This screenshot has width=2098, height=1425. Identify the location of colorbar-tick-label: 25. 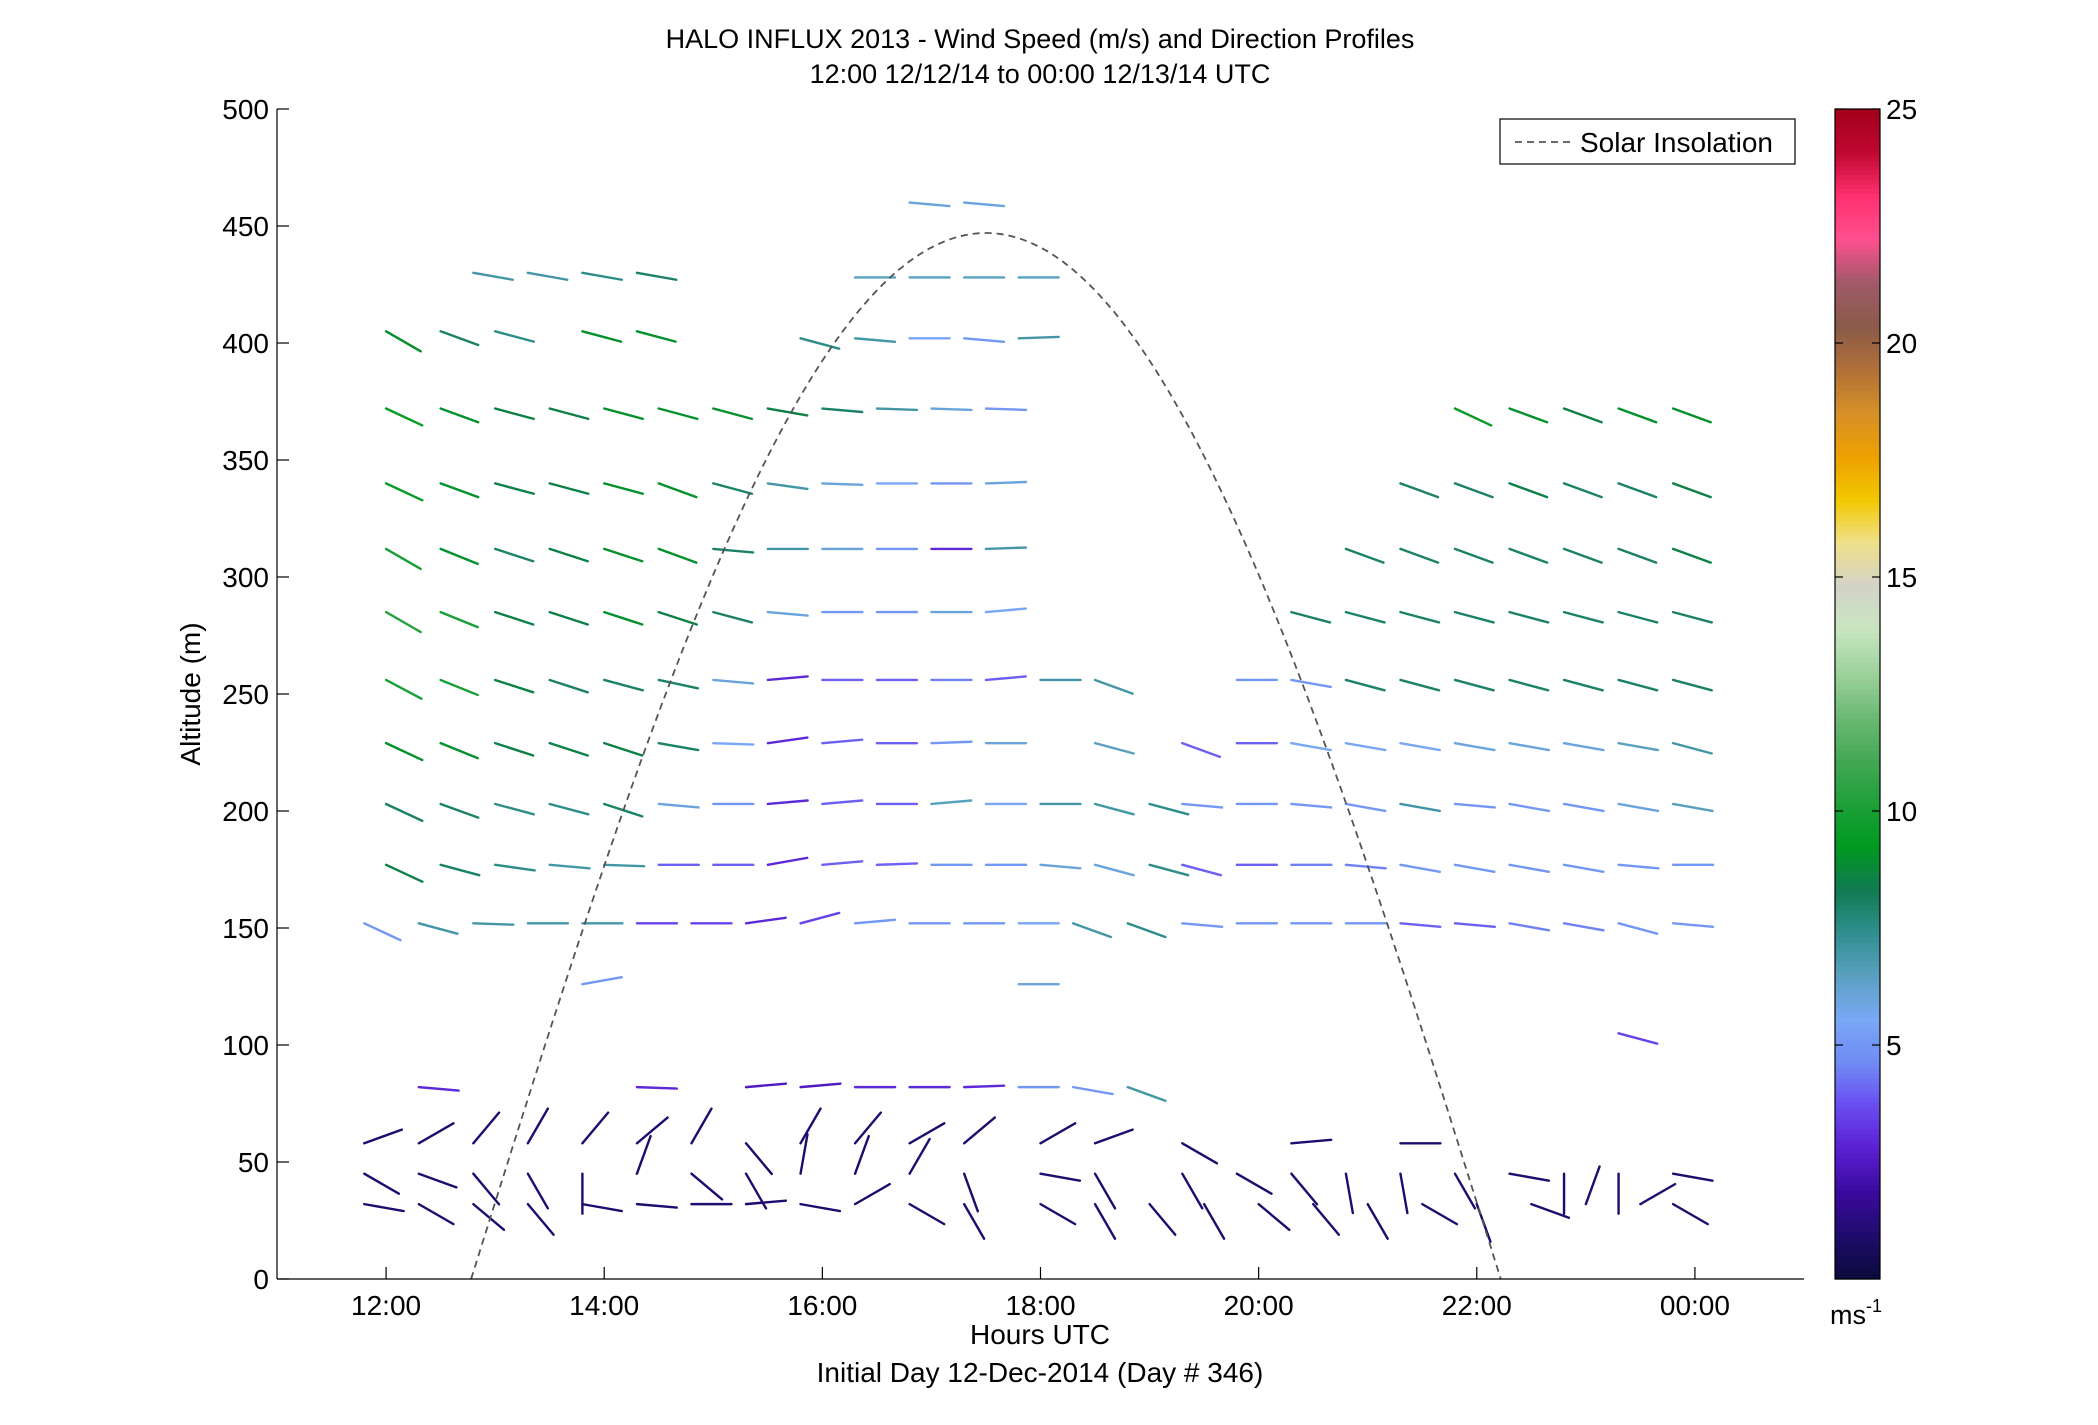
(1901, 109).